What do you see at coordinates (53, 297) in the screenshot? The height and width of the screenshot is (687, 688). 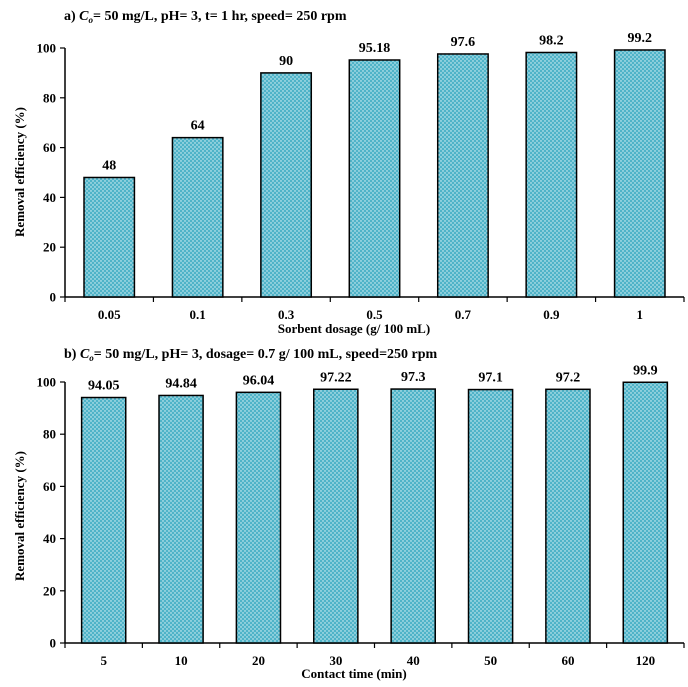 I see `chart-a-y-tick-label: 0` at bounding box center [53, 297].